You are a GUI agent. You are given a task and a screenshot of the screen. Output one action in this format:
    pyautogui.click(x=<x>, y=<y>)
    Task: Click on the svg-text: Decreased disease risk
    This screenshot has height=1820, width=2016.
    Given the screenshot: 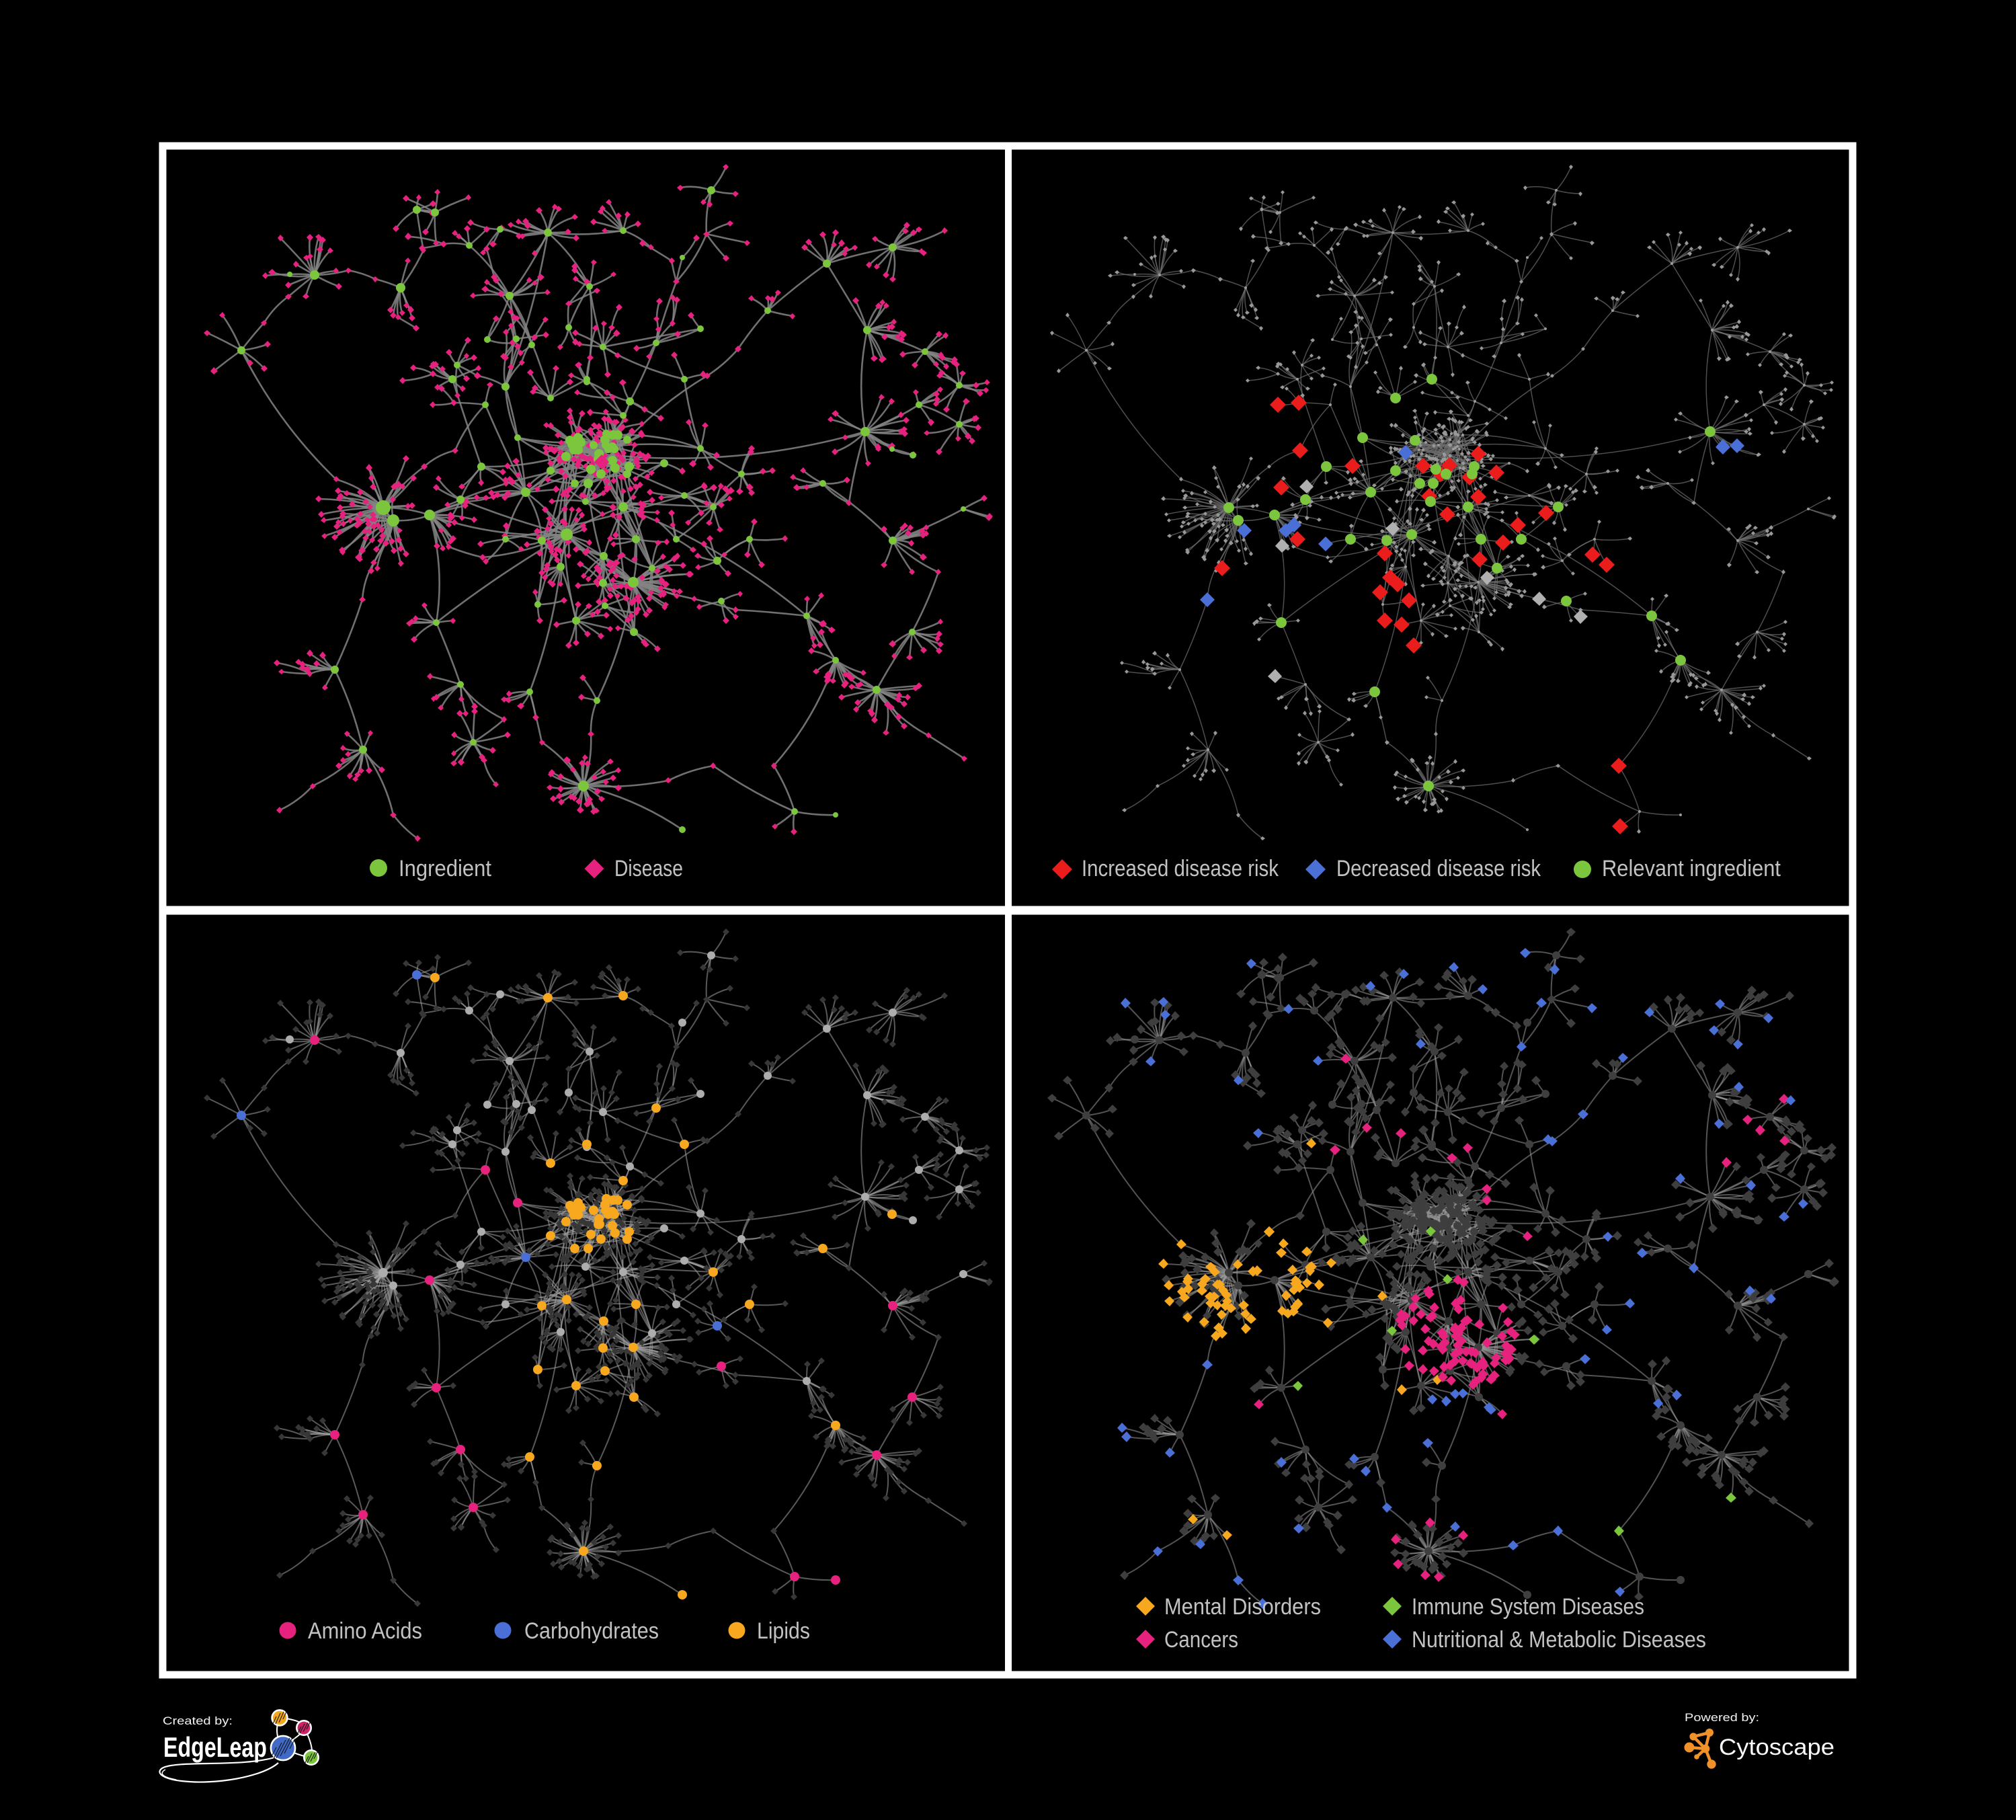 What is the action you would take?
    pyautogui.click(x=1438, y=868)
    